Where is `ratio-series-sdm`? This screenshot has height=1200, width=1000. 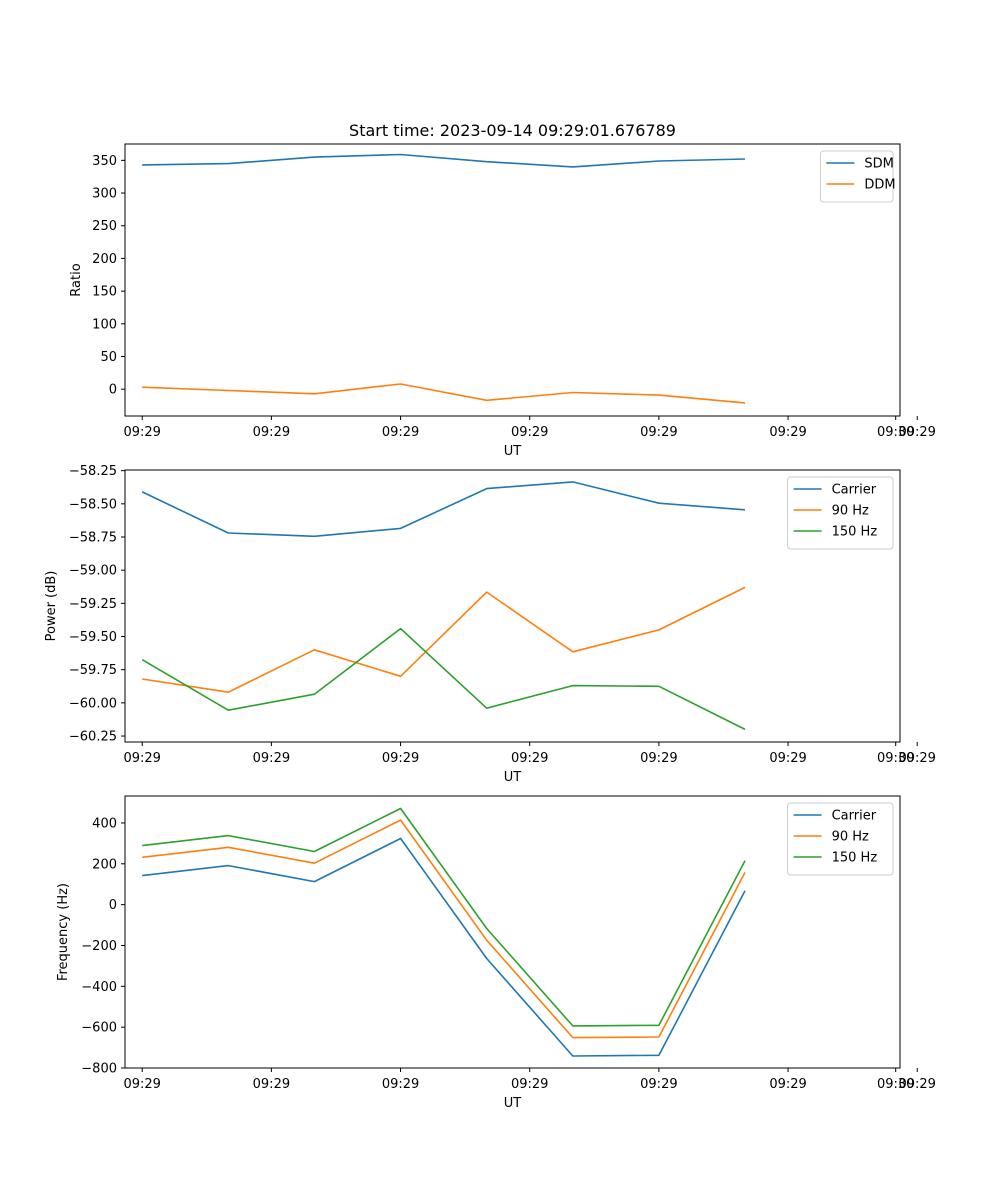
ratio-series-sdm is located at coordinates (444, 160).